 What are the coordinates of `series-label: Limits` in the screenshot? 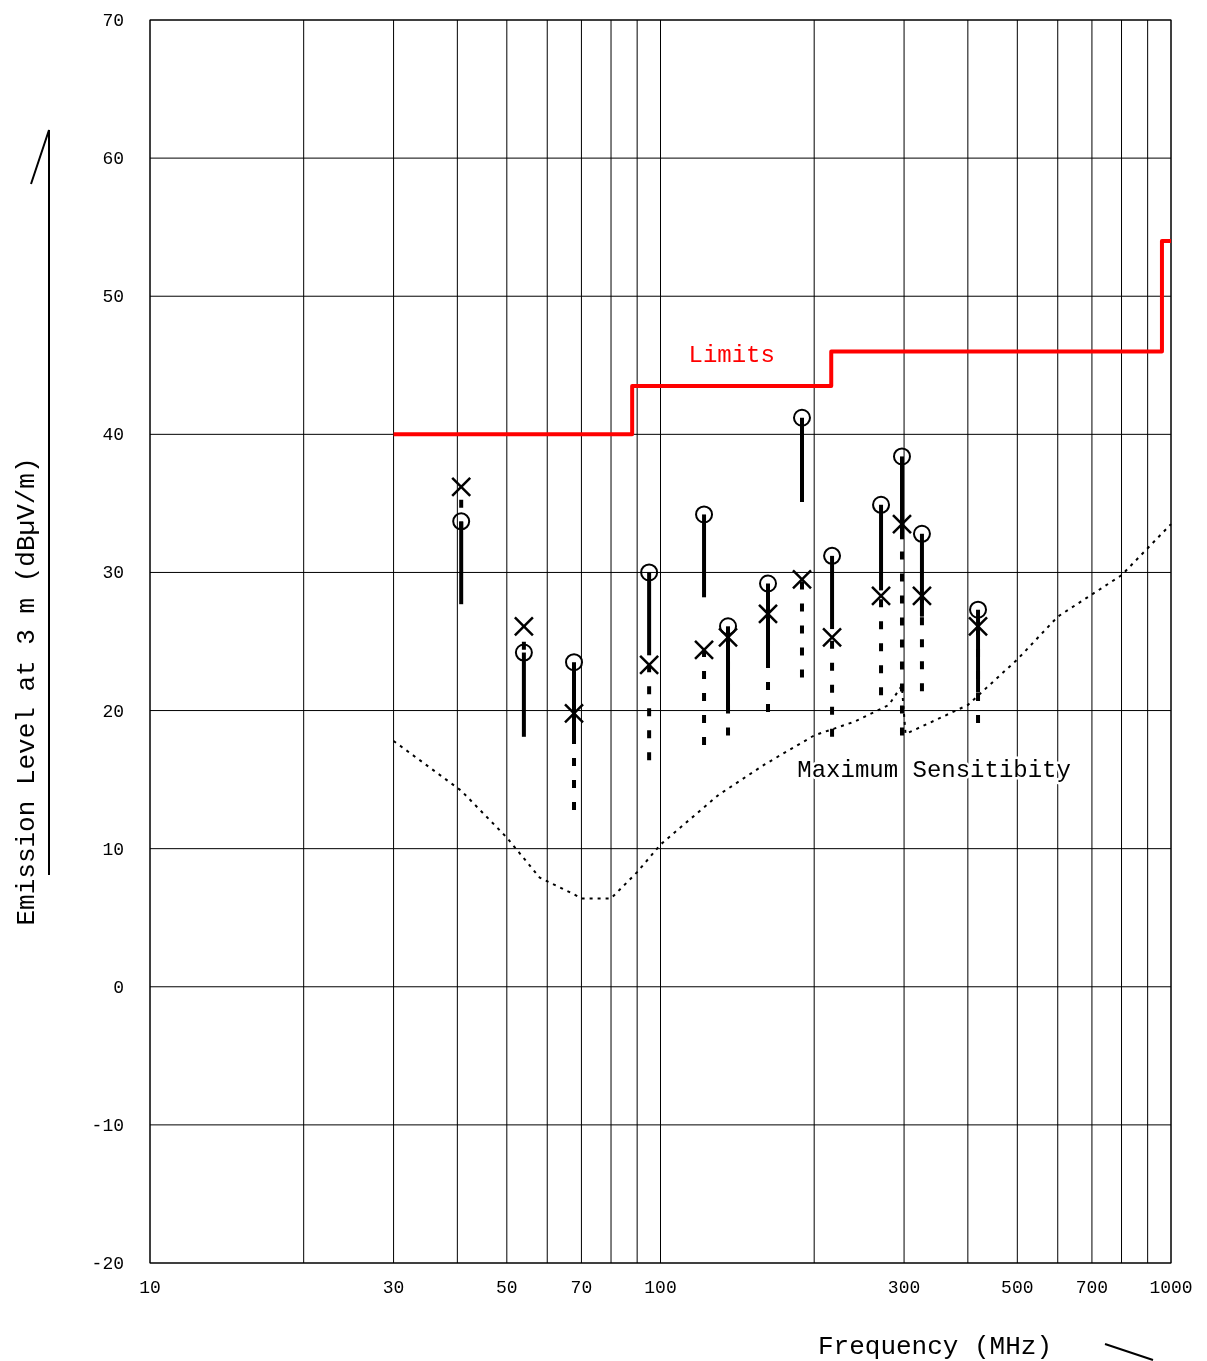 It's located at (731, 355).